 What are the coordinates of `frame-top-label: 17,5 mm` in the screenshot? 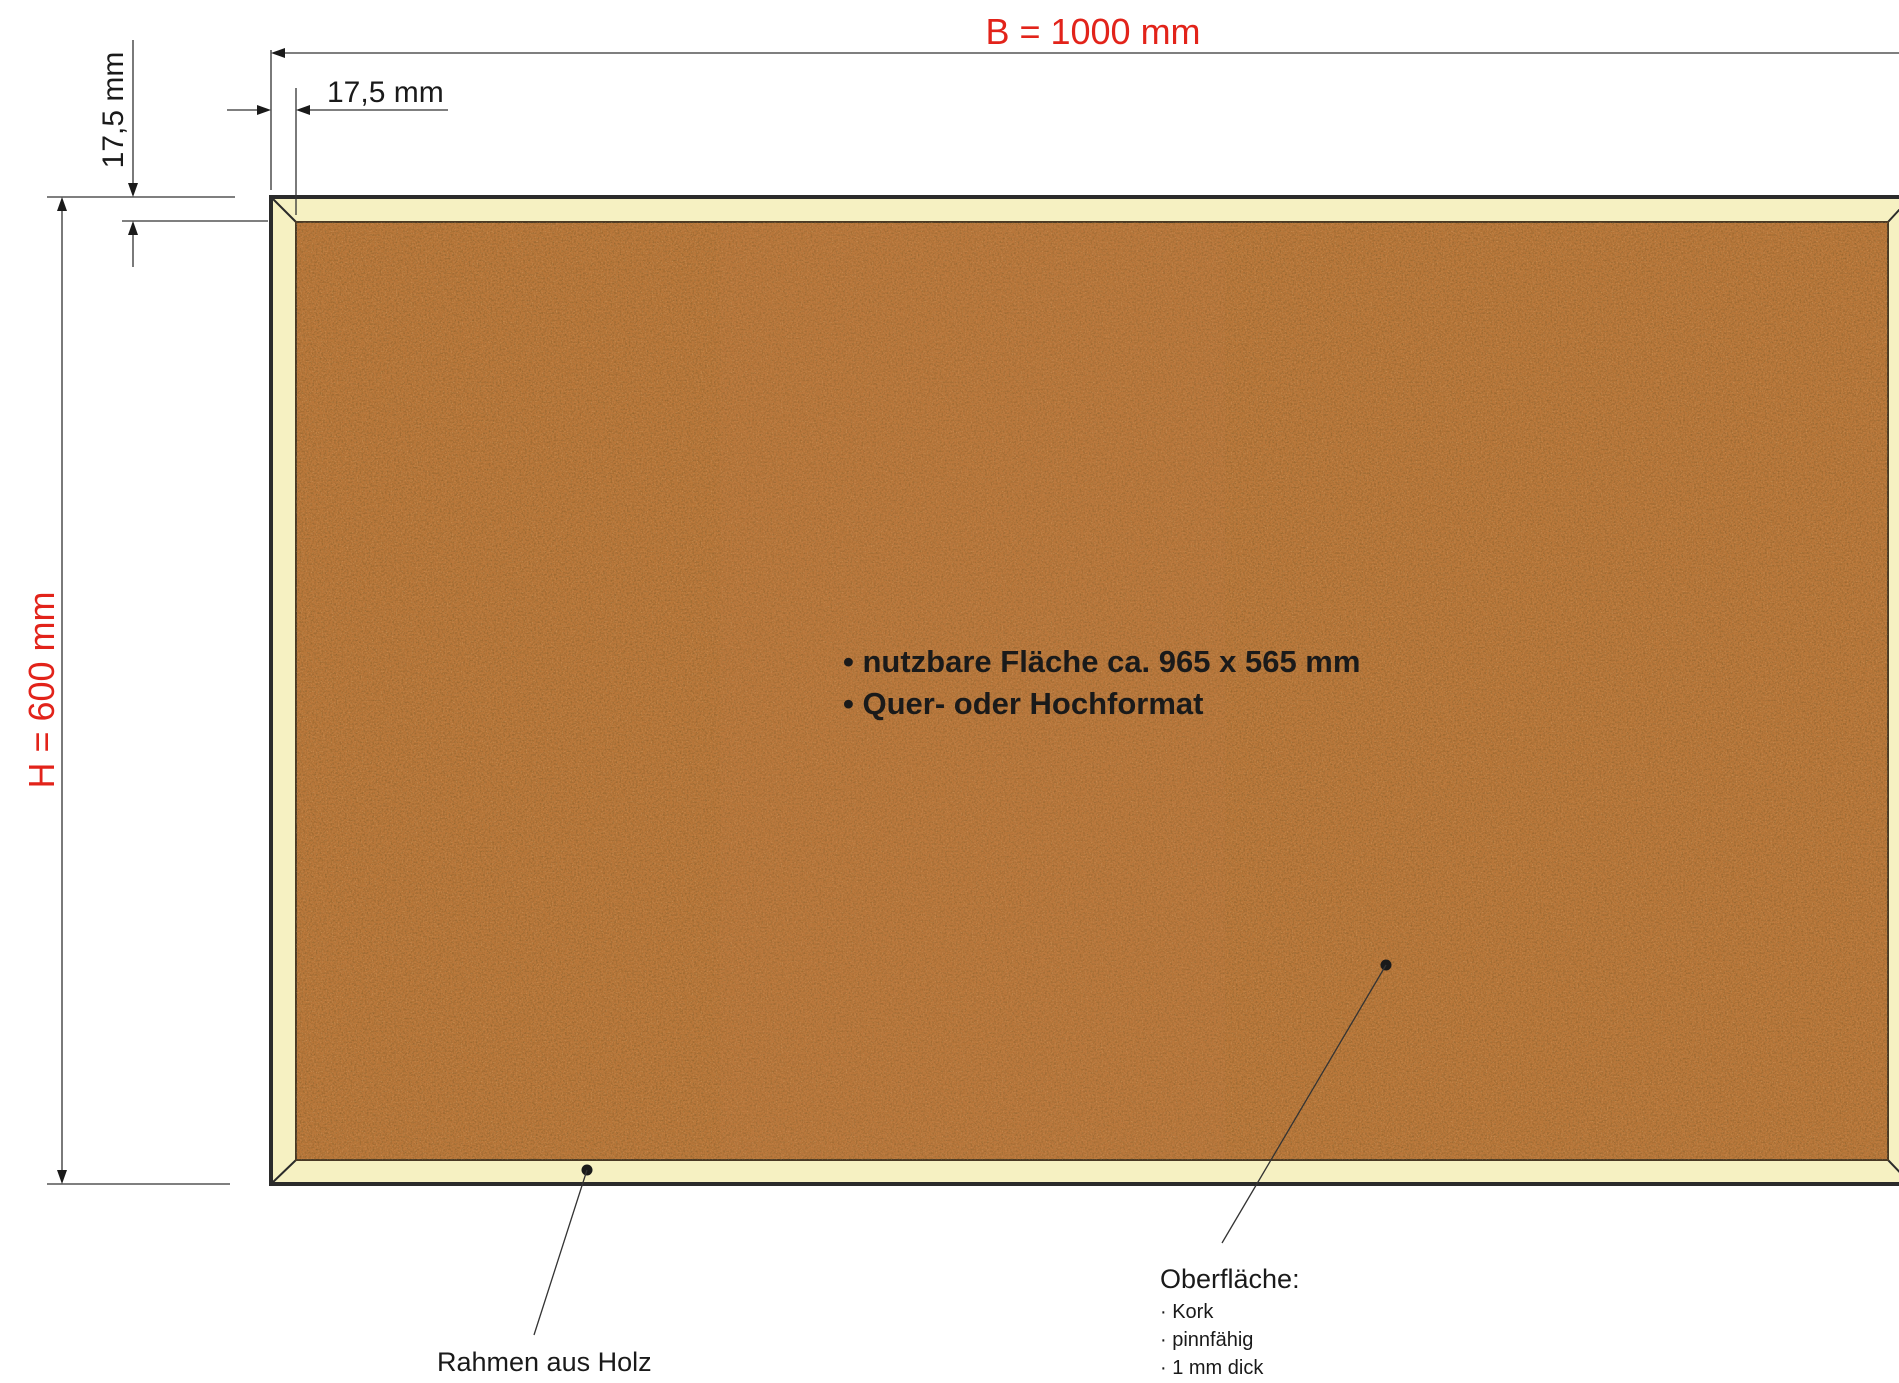 It's located at (113, 110).